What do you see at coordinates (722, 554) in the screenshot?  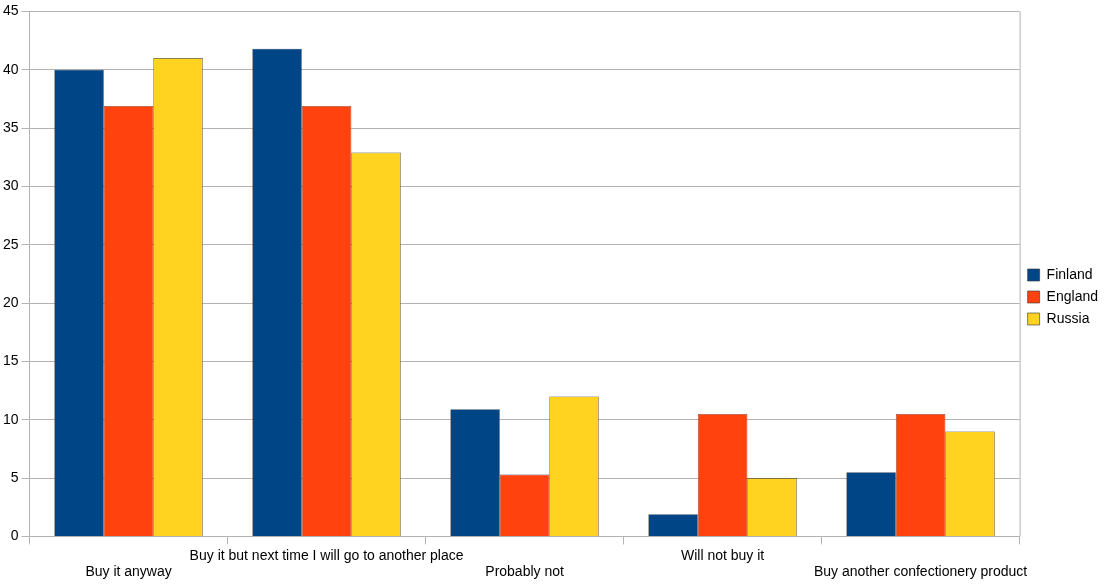 I see `x-tick-label: Will not buy it` at bounding box center [722, 554].